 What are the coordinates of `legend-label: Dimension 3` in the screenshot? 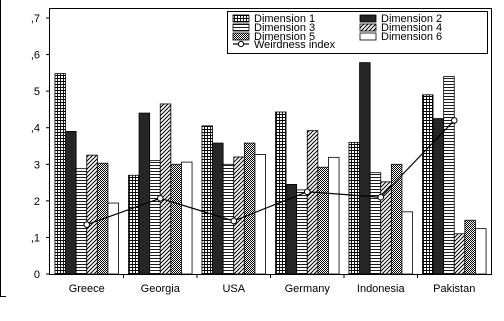 It's located at (284, 28).